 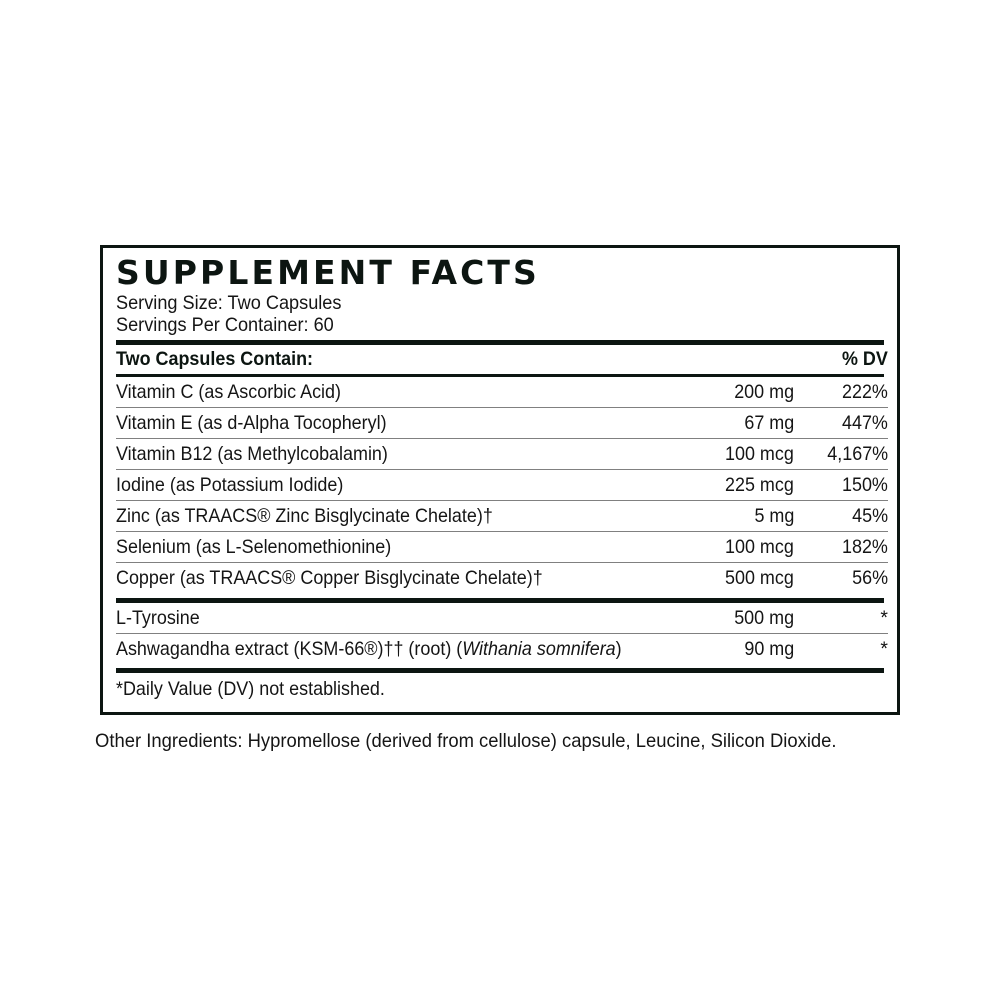 I want to click on table-row: Vitamin C (as Ascorbic Acid) 200 mg 222%, so click(x=502, y=392).